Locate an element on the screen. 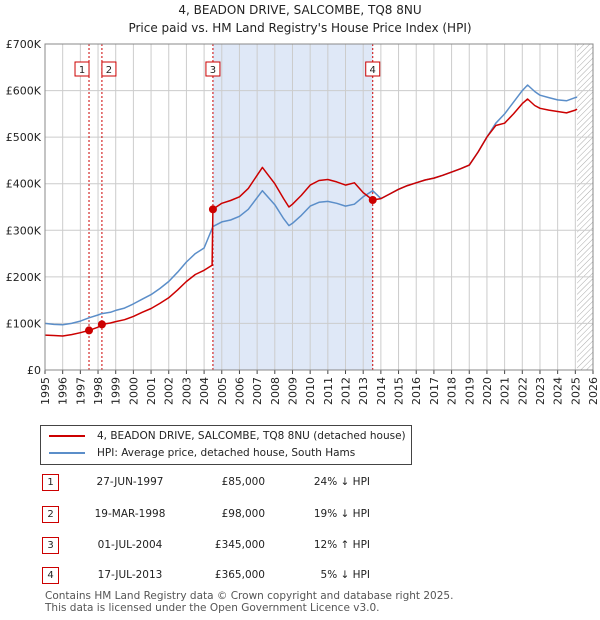  x-tick-label: 2013 is located at coordinates (363, 391).